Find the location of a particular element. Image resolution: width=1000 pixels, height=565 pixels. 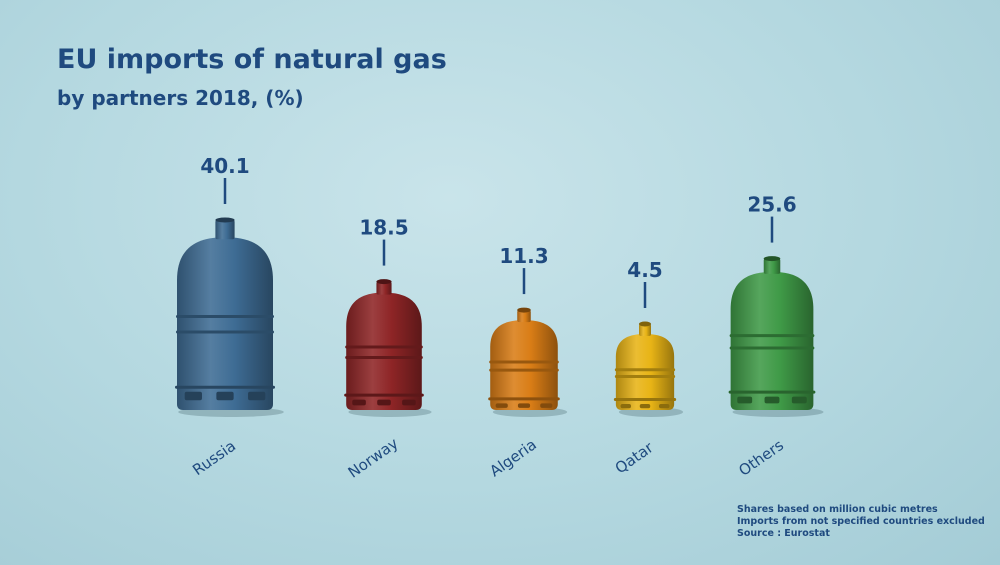

cylinder-algeria is located at coordinates (528, 342).